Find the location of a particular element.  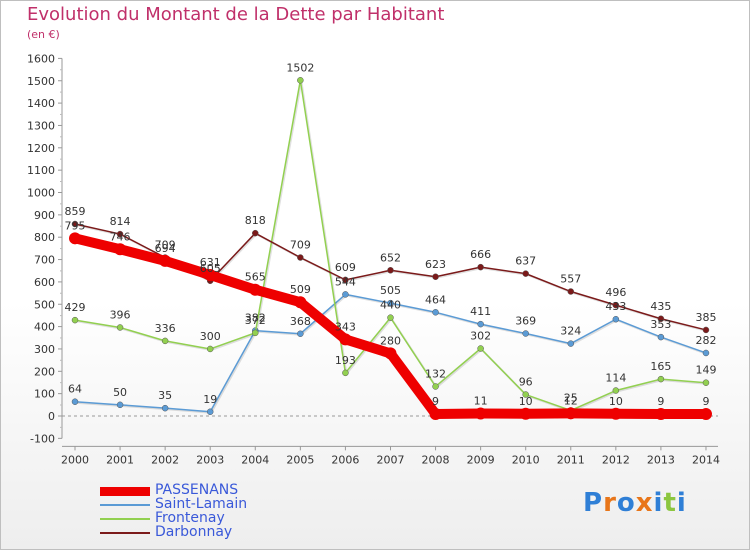

data-label: 433 is located at coordinates (615, 306).